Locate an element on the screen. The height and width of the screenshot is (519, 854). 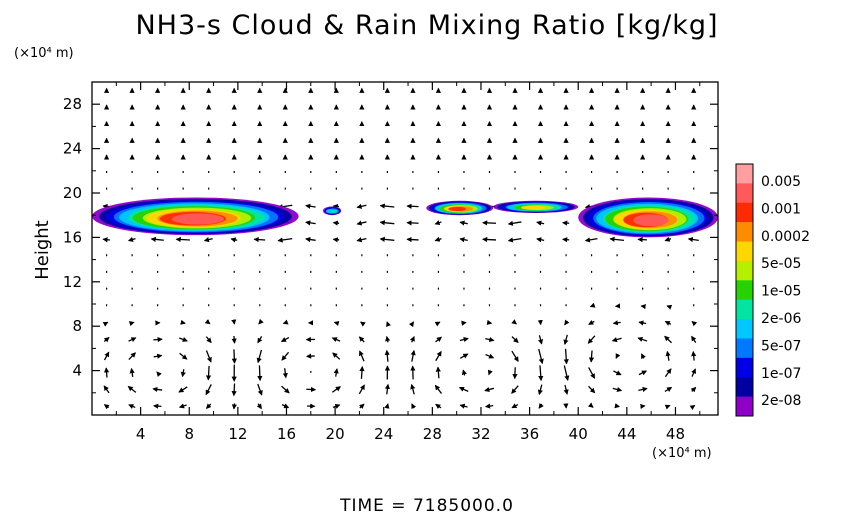
y-axis-label: Height is located at coordinates (42, 250).